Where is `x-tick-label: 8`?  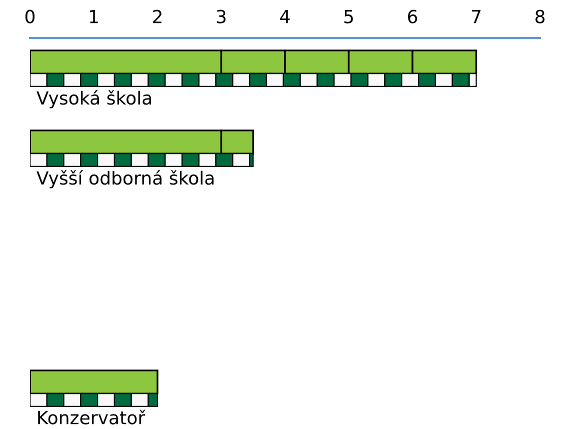 x-tick-label: 8 is located at coordinates (540, 17).